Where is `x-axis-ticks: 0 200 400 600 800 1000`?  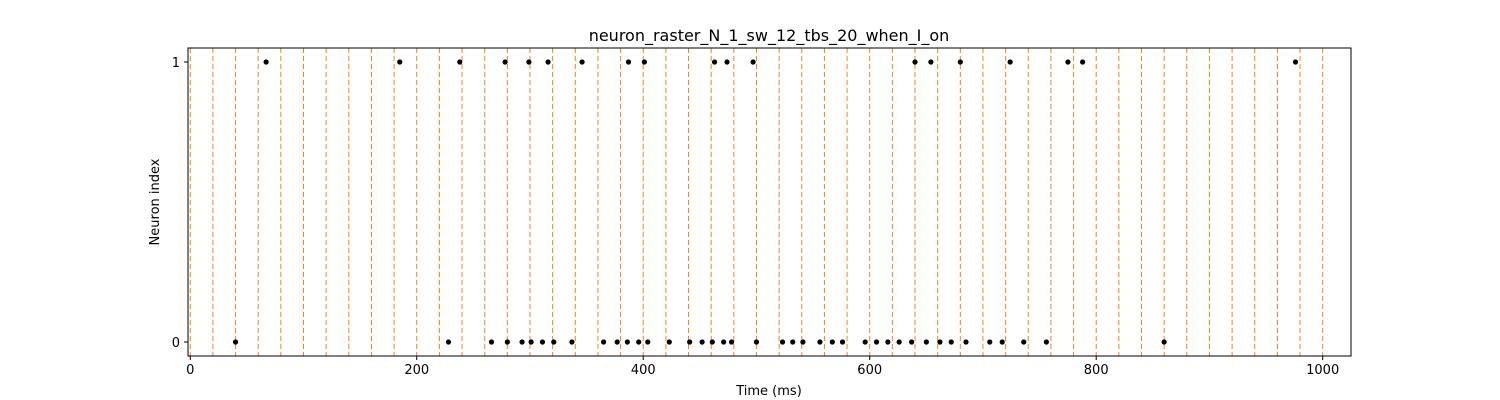
x-axis-ticks: 0 200 400 600 800 1000 is located at coordinates (762, 367).